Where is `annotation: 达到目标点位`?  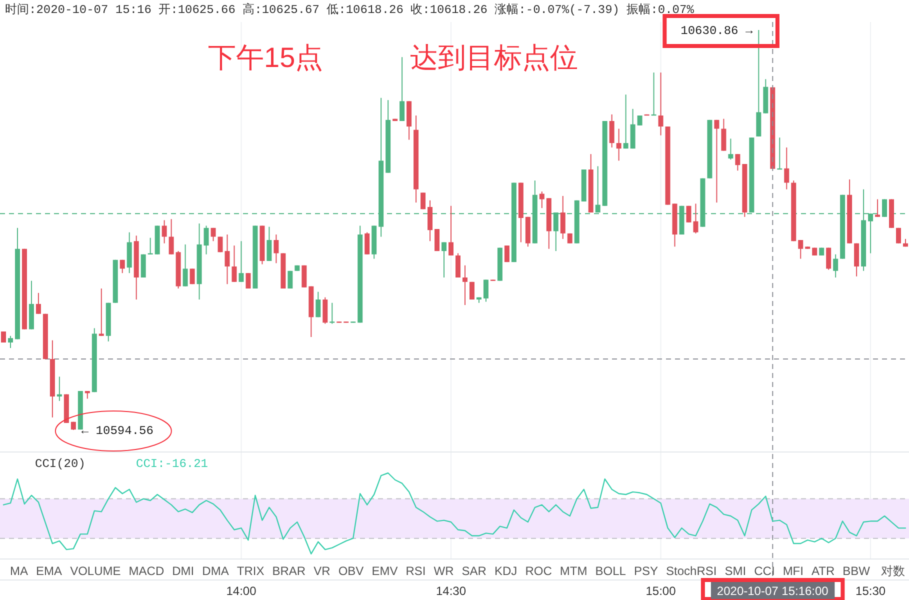 annotation: 达到目标点位 is located at coordinates (494, 57).